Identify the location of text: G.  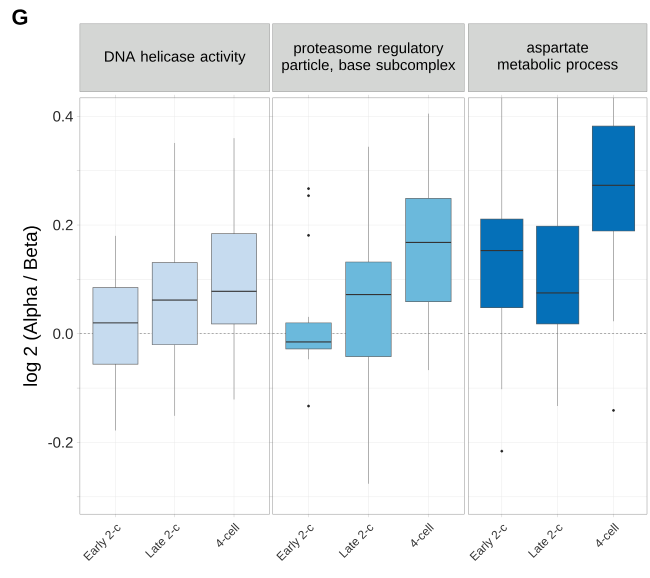
(20, 17).